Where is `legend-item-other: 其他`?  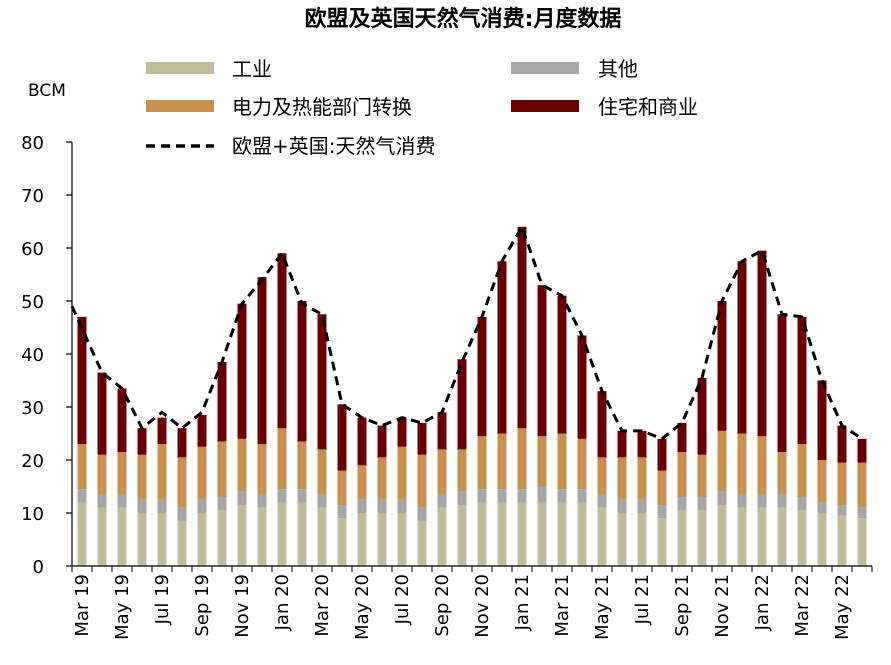 legend-item-other: 其他 is located at coordinates (574, 69).